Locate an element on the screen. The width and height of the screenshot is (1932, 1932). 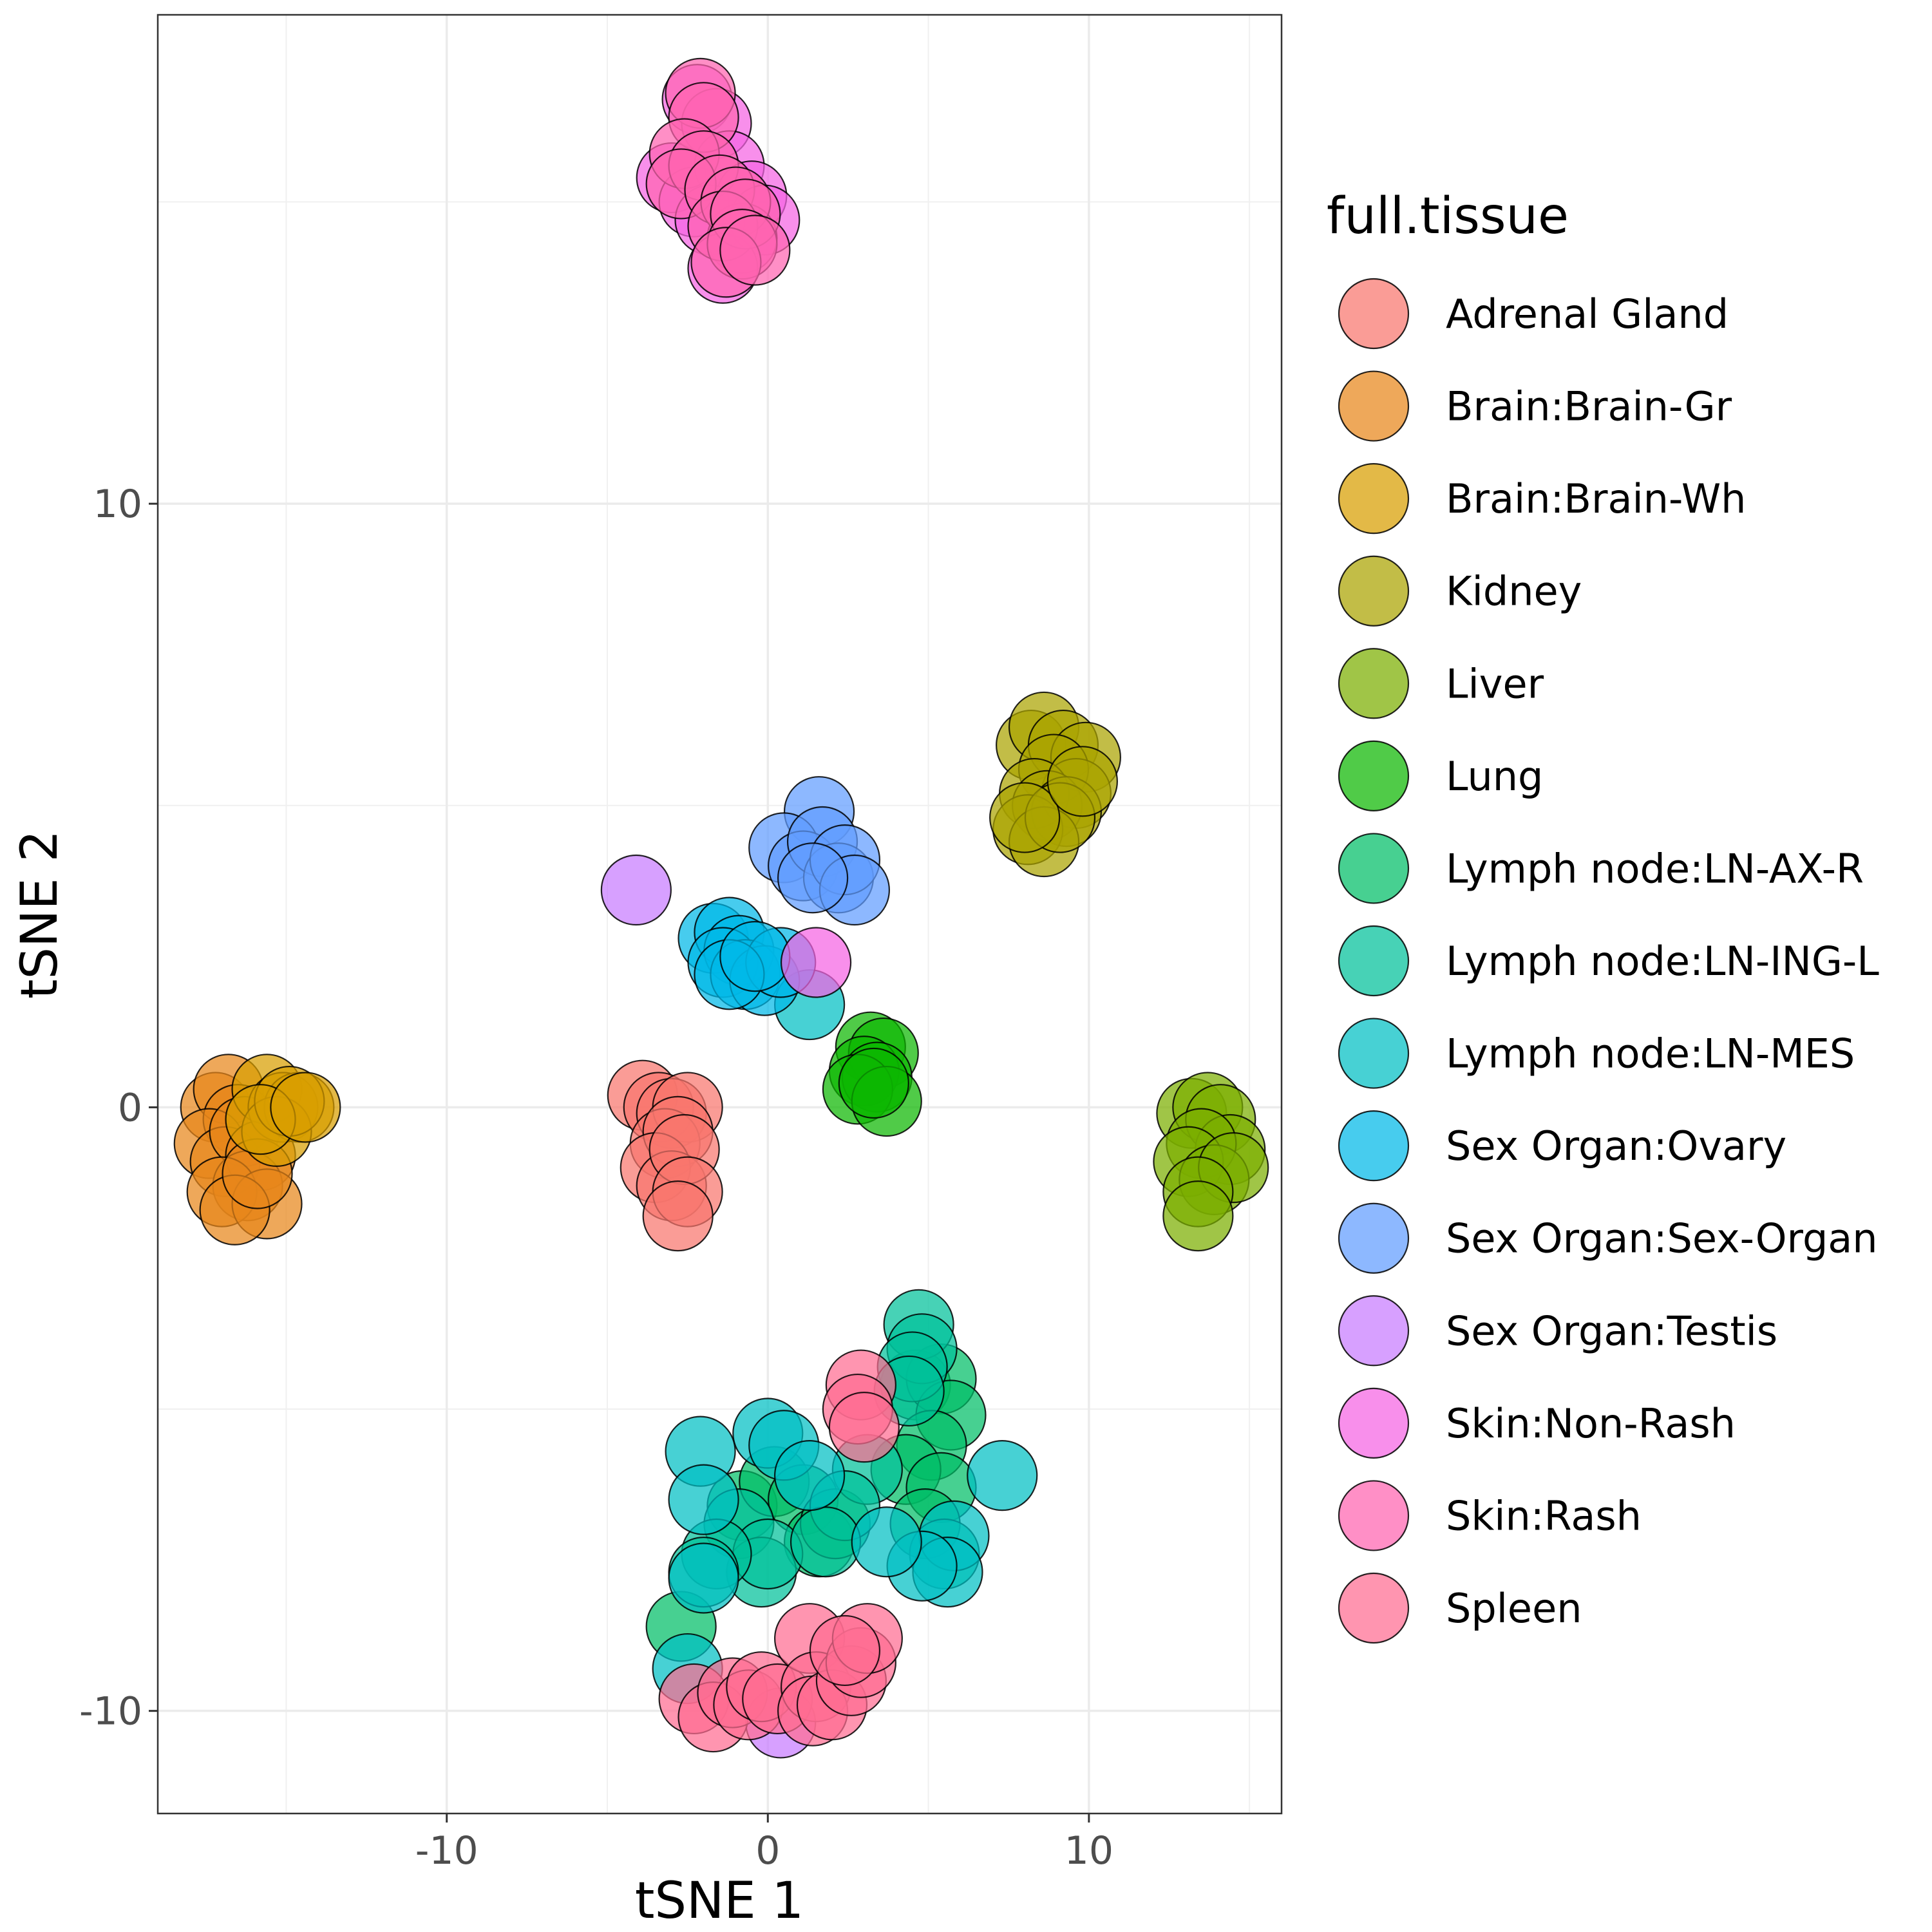
legend-label: Liver is located at coordinates (1495, 684).